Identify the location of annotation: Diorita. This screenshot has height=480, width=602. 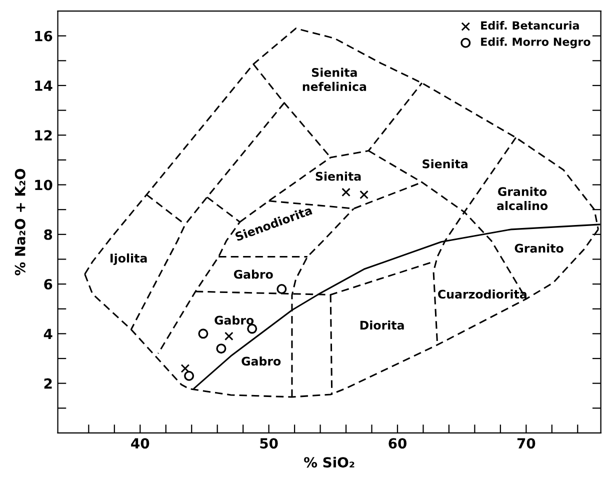
(382, 325).